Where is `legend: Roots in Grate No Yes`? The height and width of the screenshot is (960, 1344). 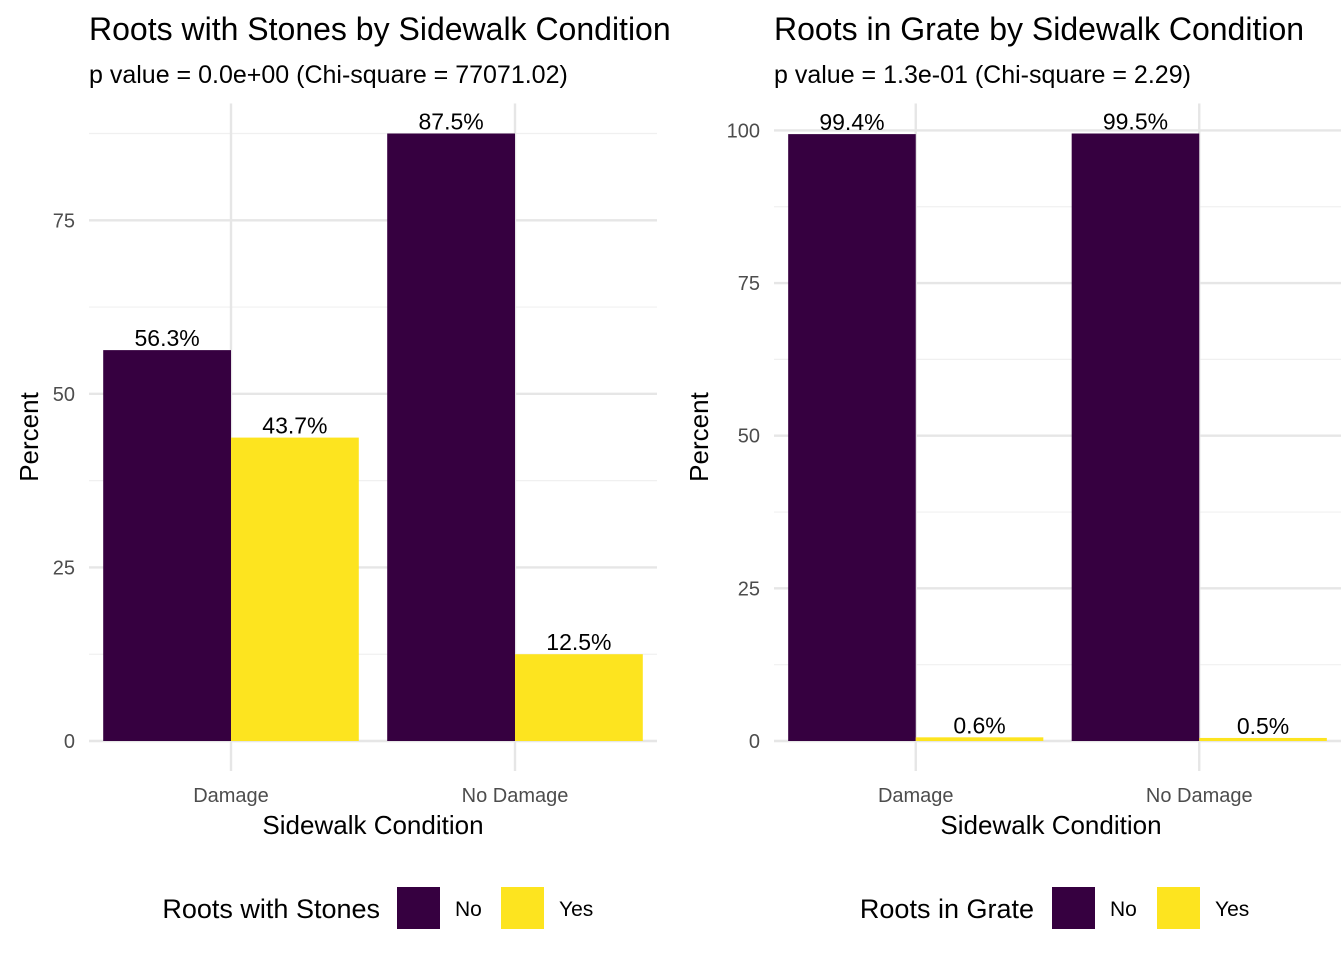 legend: Roots in Grate No Yes is located at coordinates (1054, 908).